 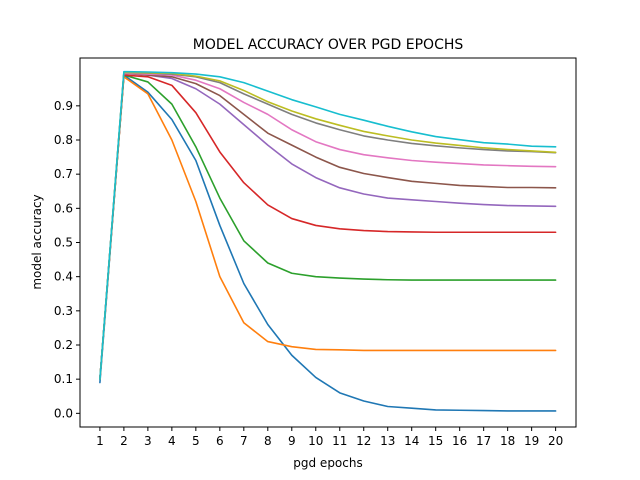 I want to click on x-tick-label: 15, so click(x=435, y=441).